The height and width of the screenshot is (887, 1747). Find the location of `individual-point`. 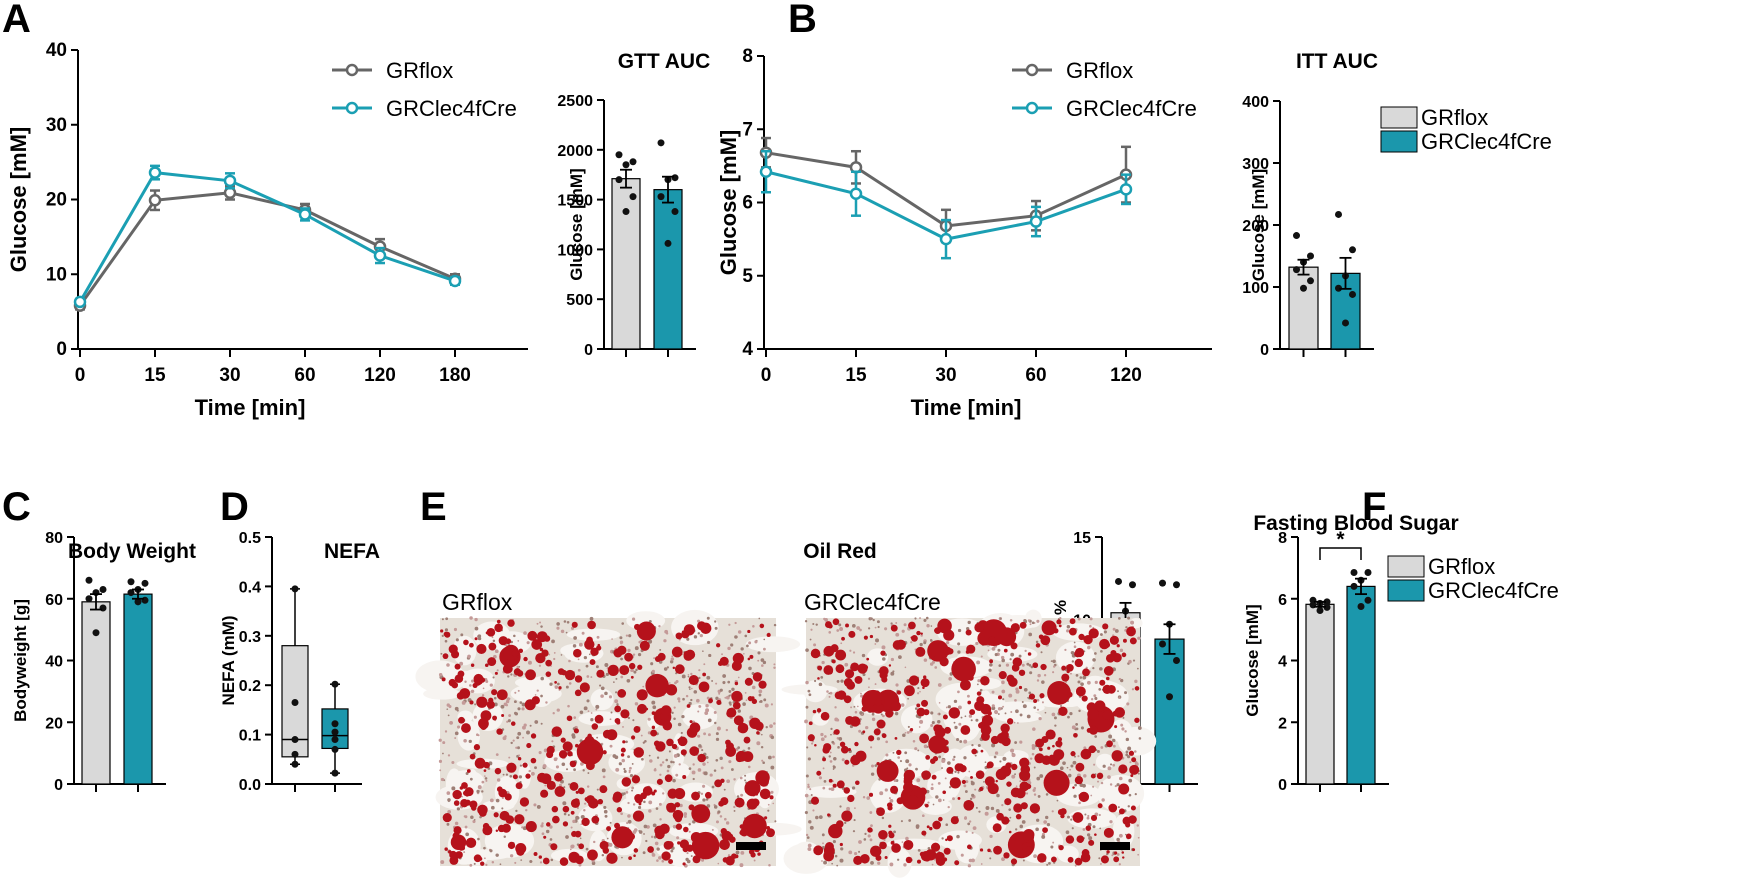

individual-point is located at coordinates (1303, 288).